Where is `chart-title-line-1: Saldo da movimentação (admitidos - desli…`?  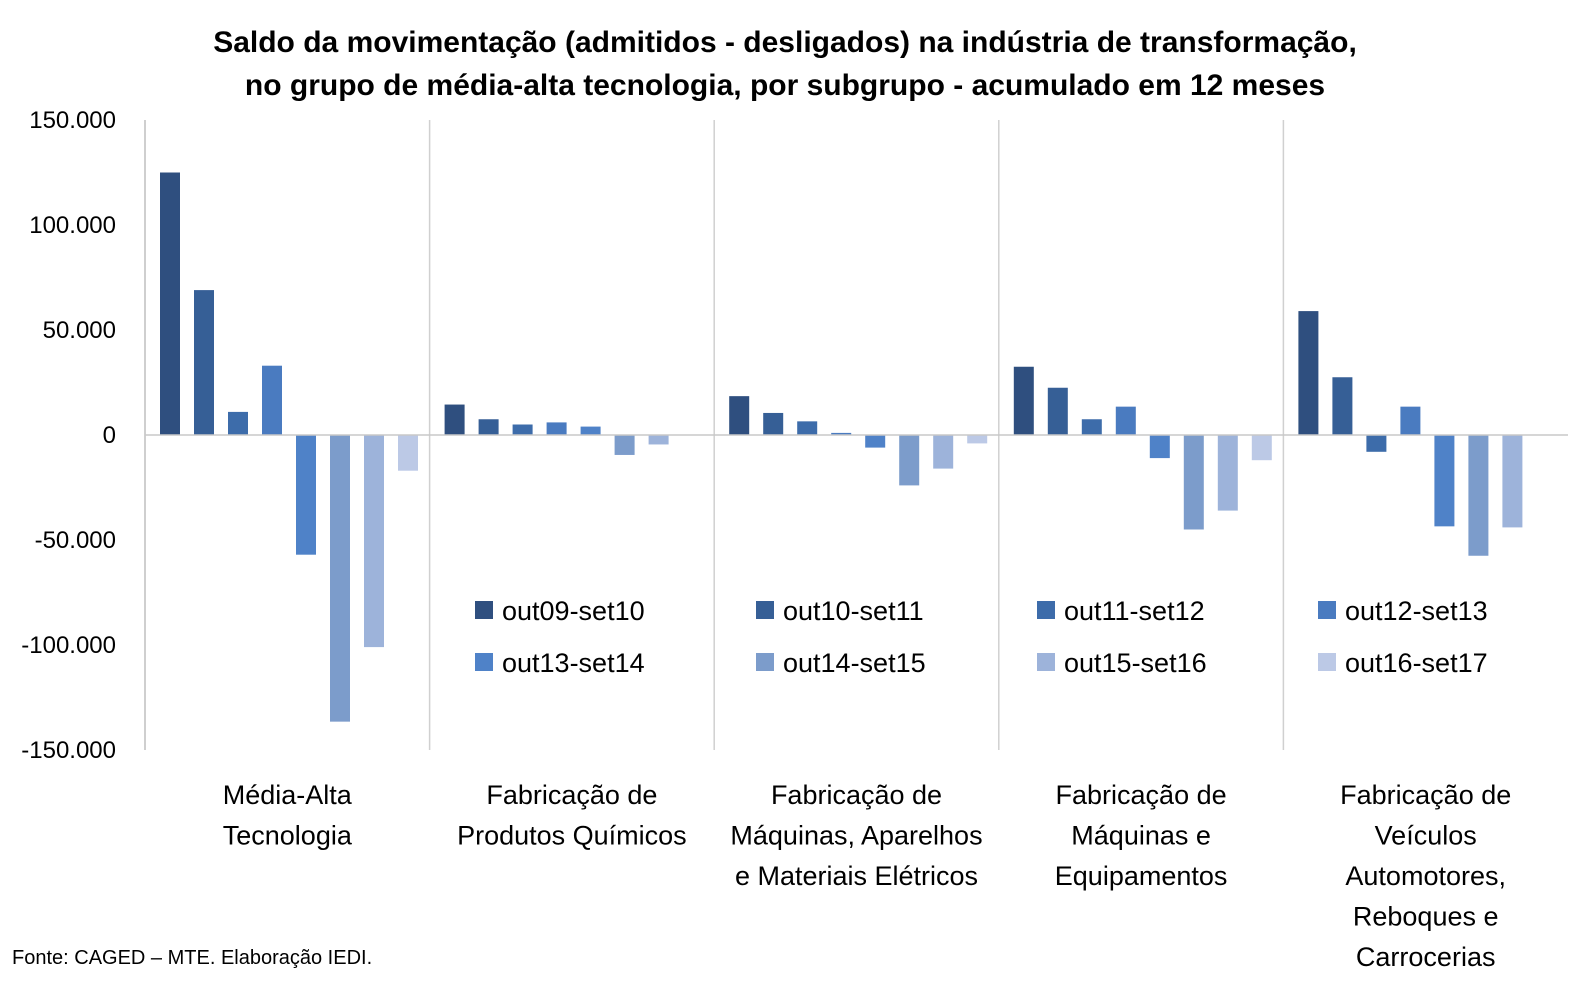
chart-title-line-1: Saldo da movimentação (admitidos - desli… is located at coordinates (785, 42).